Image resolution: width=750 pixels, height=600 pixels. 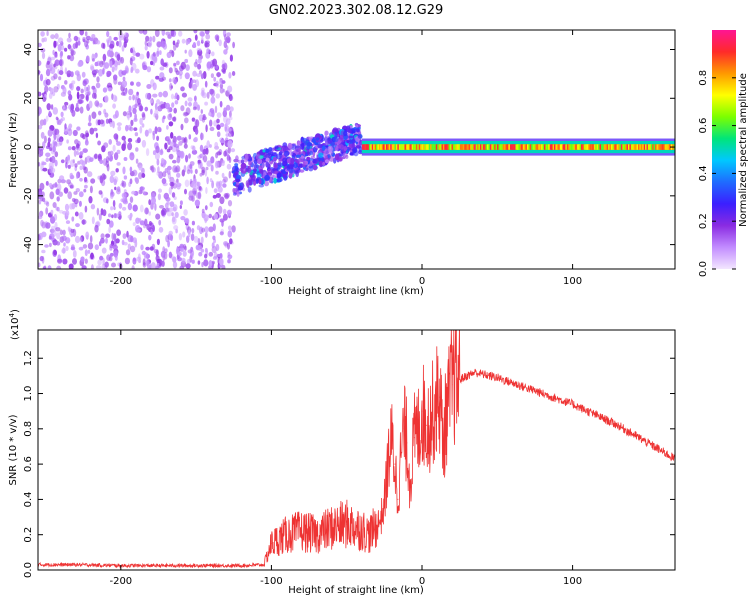 What do you see at coordinates (703, 126) in the screenshot?
I see `colorbar-tick-label: 0.6` at bounding box center [703, 126].